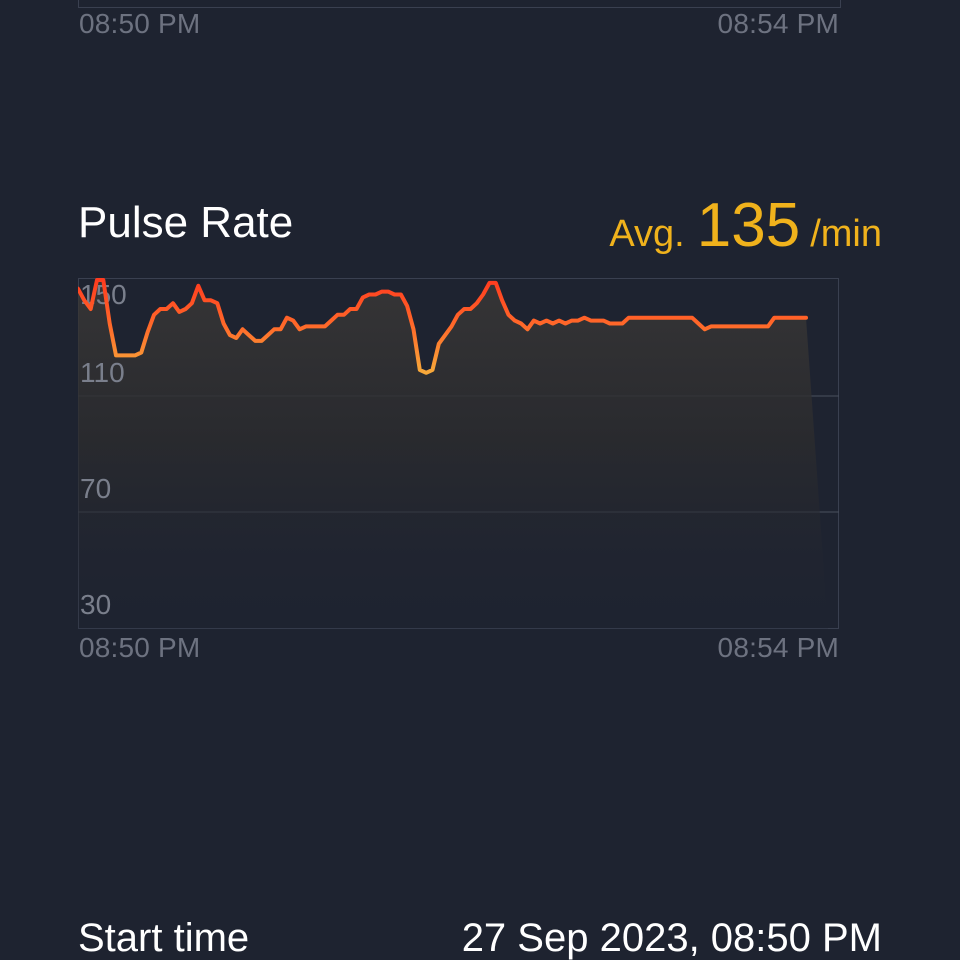 The width and height of the screenshot is (960, 960). What do you see at coordinates (140, 23) in the screenshot?
I see `previous-chart-x-start-label: 08:50 PM` at bounding box center [140, 23].